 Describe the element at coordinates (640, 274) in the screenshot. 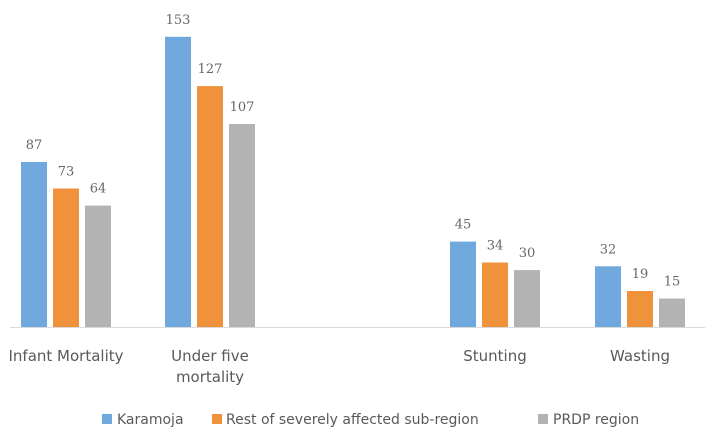

I see `data-label: 19` at that location.